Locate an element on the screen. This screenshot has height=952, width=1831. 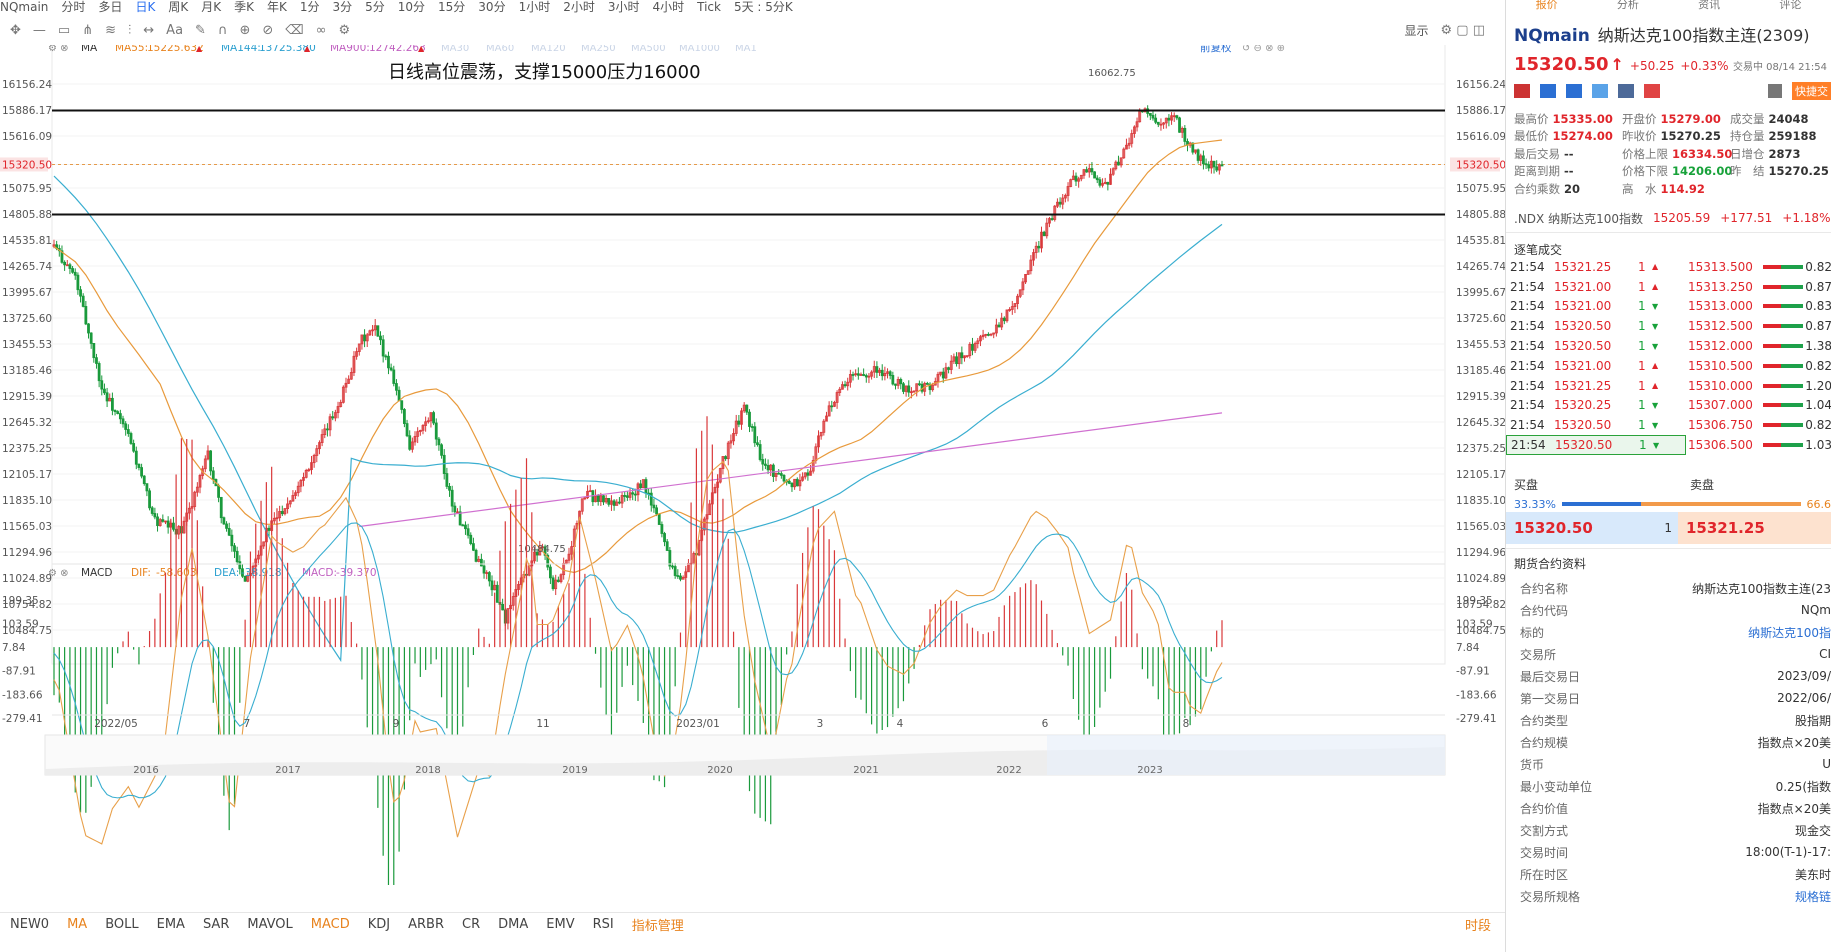
overview-window is located at coordinates (1246, 755).